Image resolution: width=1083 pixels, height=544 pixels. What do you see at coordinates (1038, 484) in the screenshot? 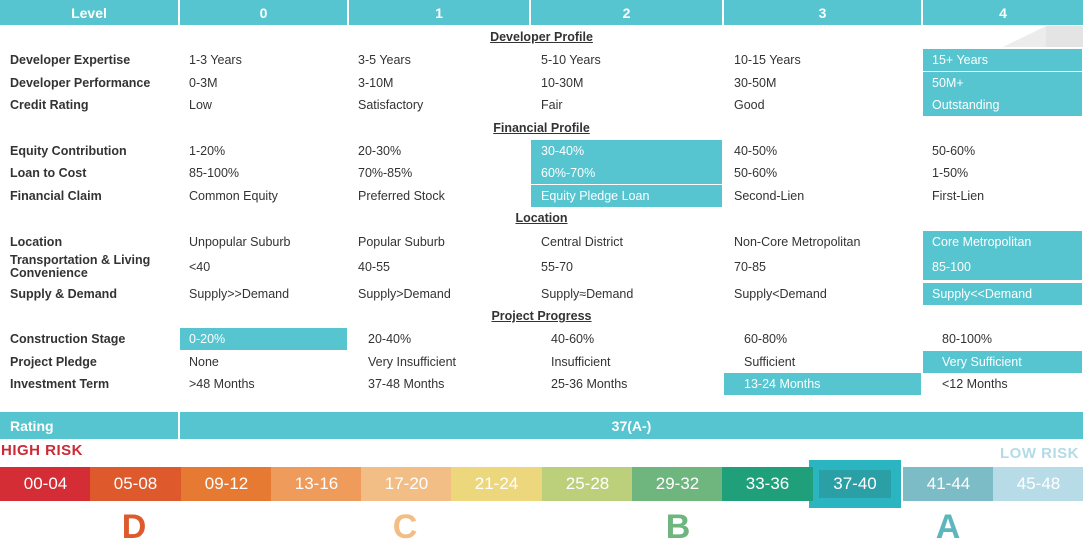
I see `score-range-segment: 45-48` at bounding box center [1038, 484].